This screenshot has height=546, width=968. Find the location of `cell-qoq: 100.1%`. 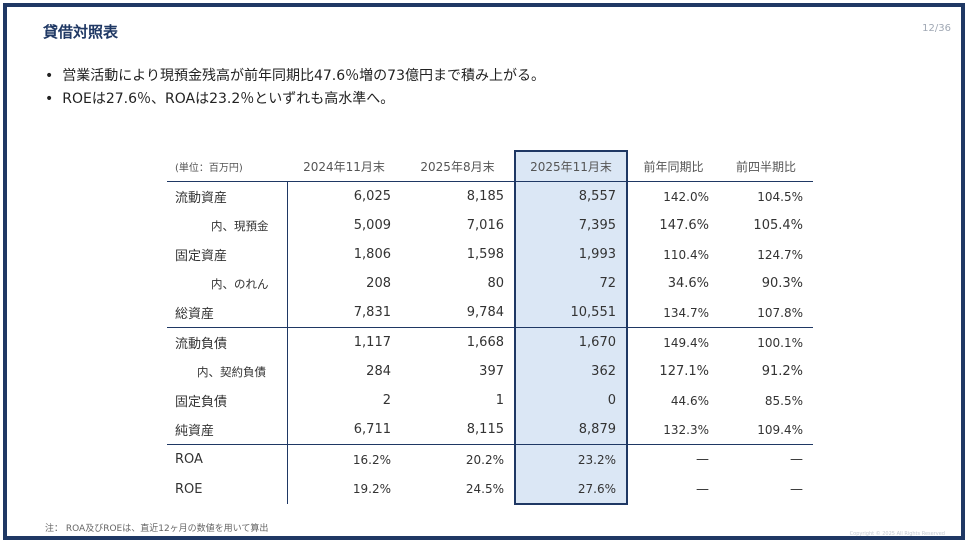

cell-qoq: 100.1% is located at coordinates (766, 342).